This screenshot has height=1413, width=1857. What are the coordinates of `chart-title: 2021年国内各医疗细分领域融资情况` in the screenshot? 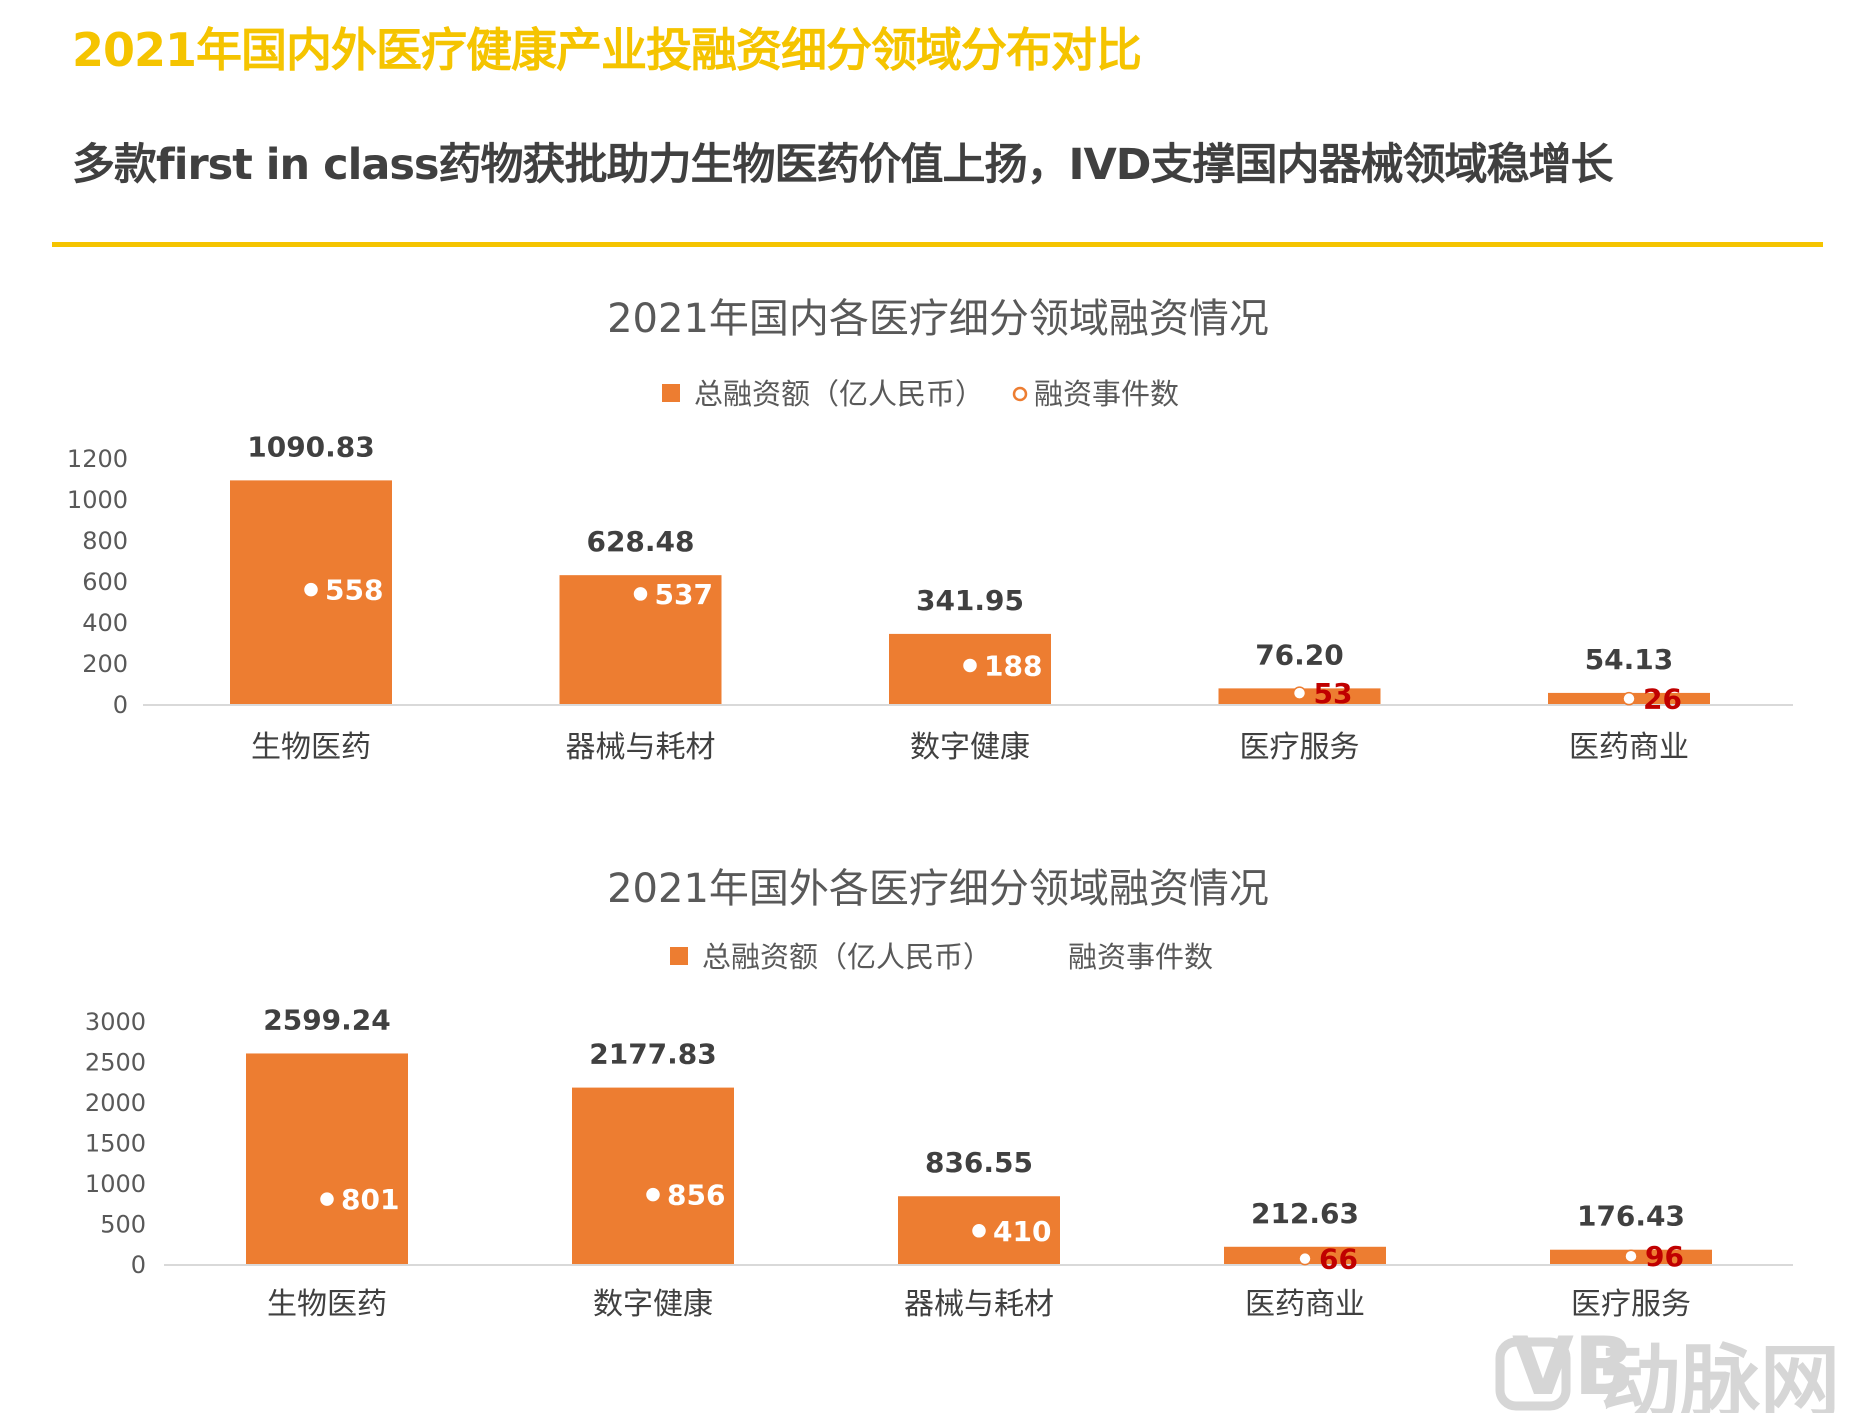 It's located at (938, 319).